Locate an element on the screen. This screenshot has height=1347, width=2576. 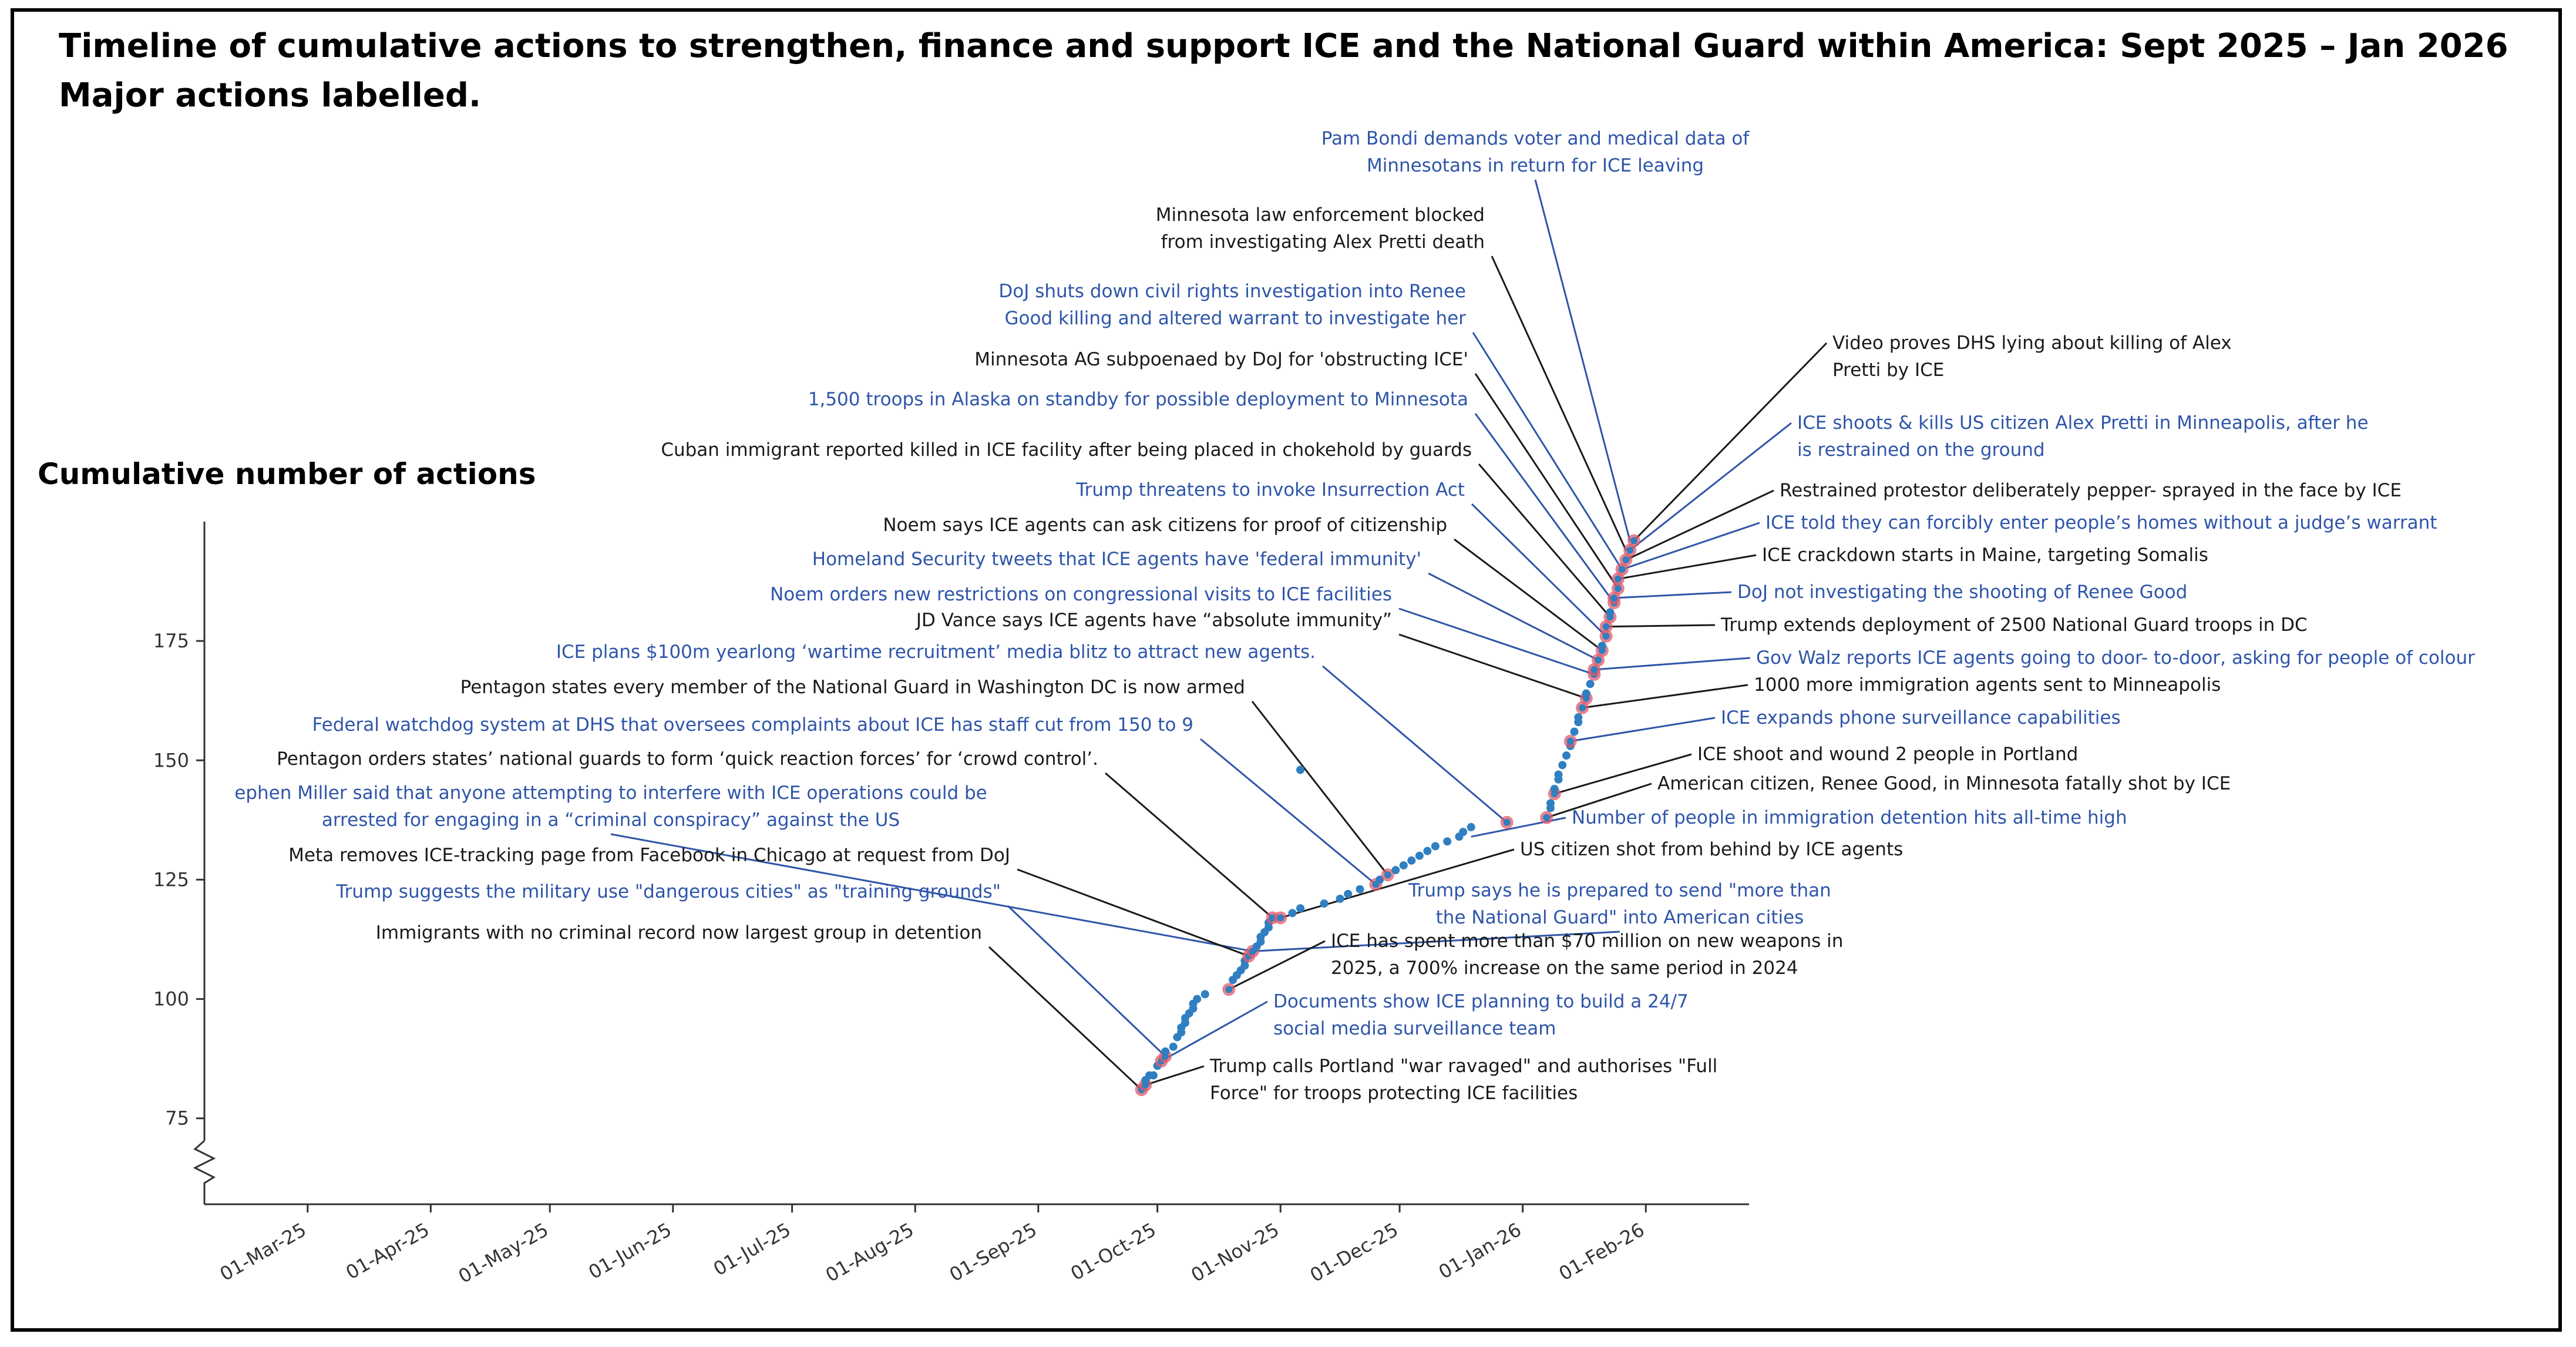
annotation-line: Minnesota law enforcement blocked is located at coordinates (1320, 215).